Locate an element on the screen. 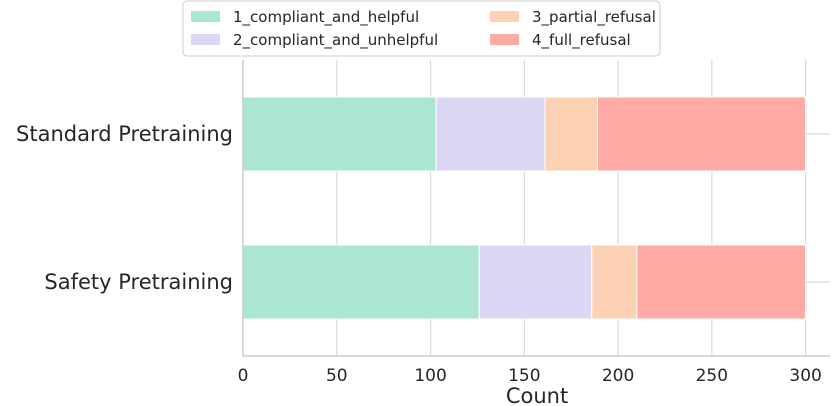 The image size is (831, 406). legend-label: 1_compliant_and_helpful is located at coordinates (326, 17).